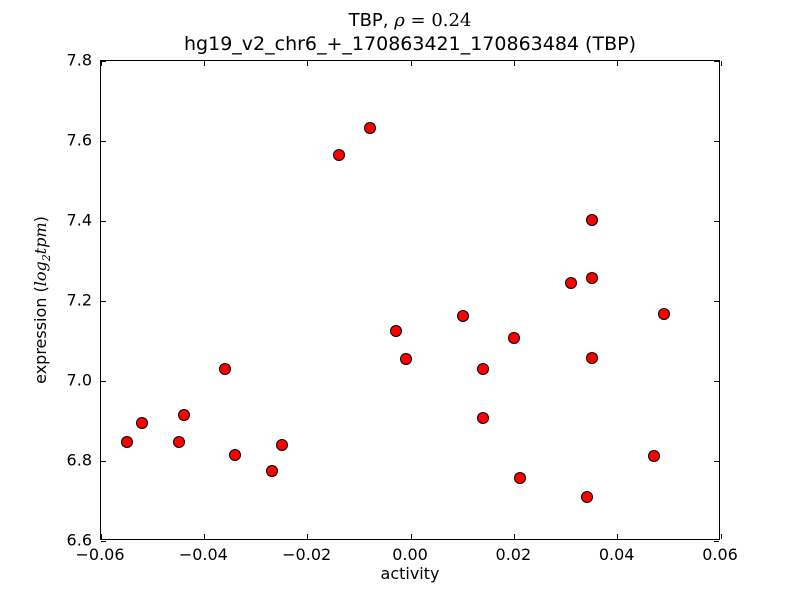 This screenshot has height=600, width=800. Describe the element at coordinates (307, 554) in the screenshot. I see `x-tick-label: −0.02` at that location.